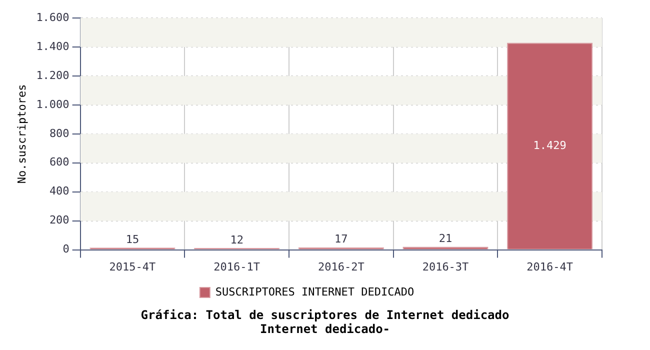 This screenshot has width=650, height=350. What do you see at coordinates (550, 267) in the screenshot?
I see `x-tick-label: 2016-4T` at bounding box center [550, 267].